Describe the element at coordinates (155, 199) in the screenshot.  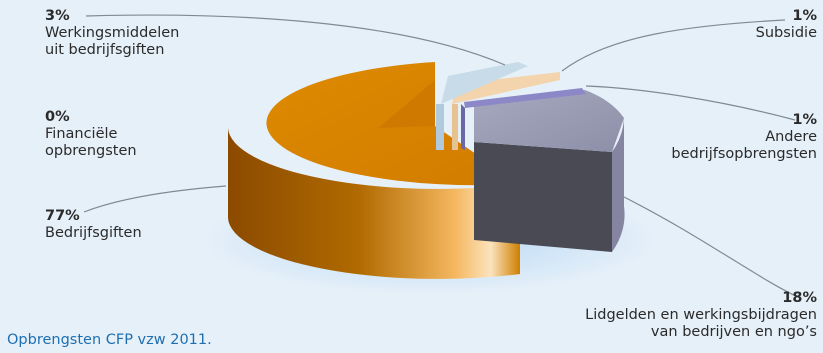
I see `leader-line-bedrijfsgiften` at that location.